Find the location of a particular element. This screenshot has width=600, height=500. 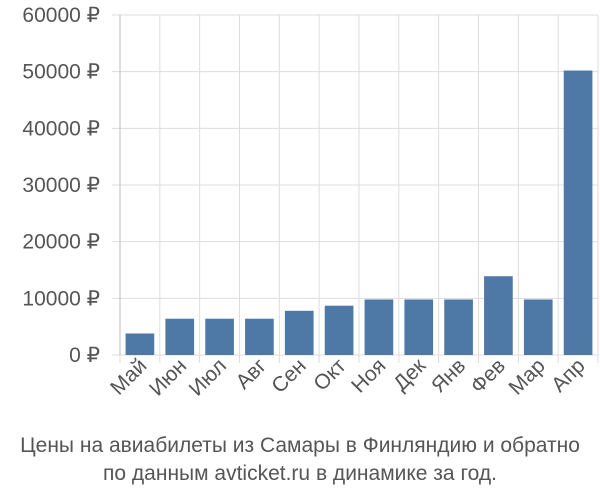

x-tick-label: Окт is located at coordinates (330, 375).